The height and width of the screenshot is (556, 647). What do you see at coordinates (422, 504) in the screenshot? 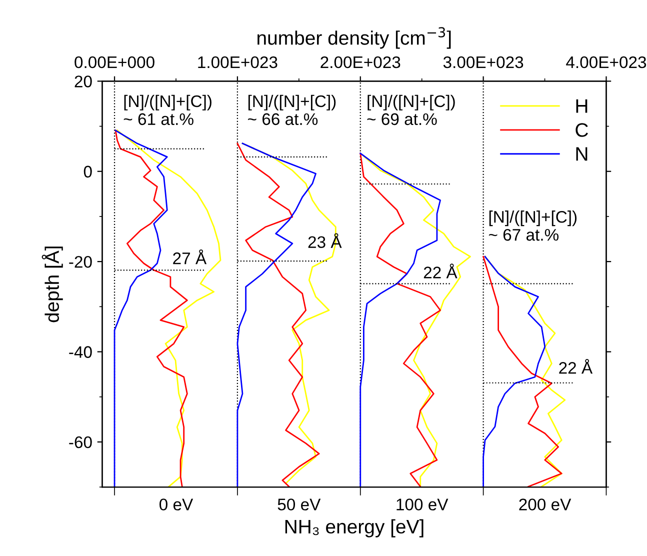
I see `x-tick-label: 100 eV` at bounding box center [422, 504].